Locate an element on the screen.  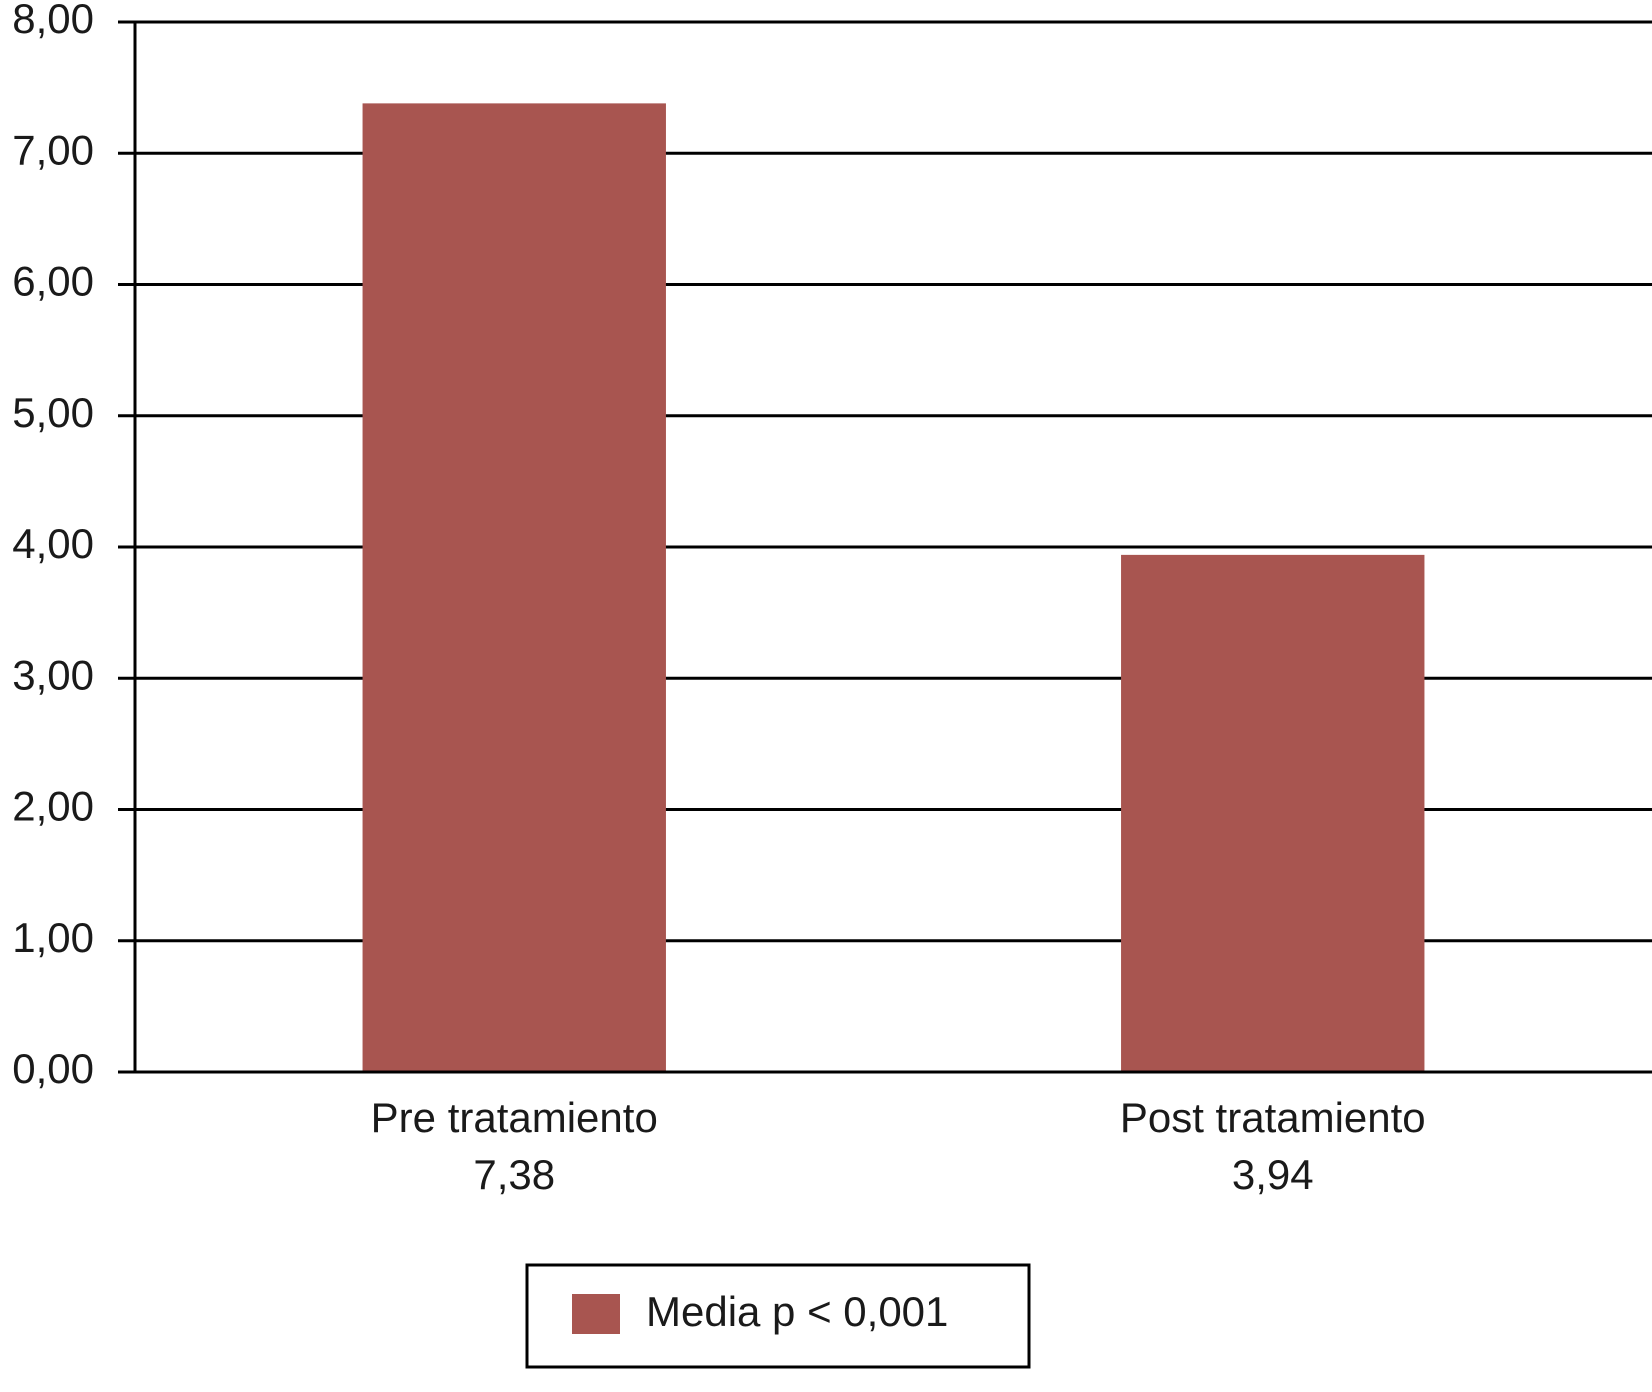
y-tick-label: 2,00 is located at coordinates (53, 806).